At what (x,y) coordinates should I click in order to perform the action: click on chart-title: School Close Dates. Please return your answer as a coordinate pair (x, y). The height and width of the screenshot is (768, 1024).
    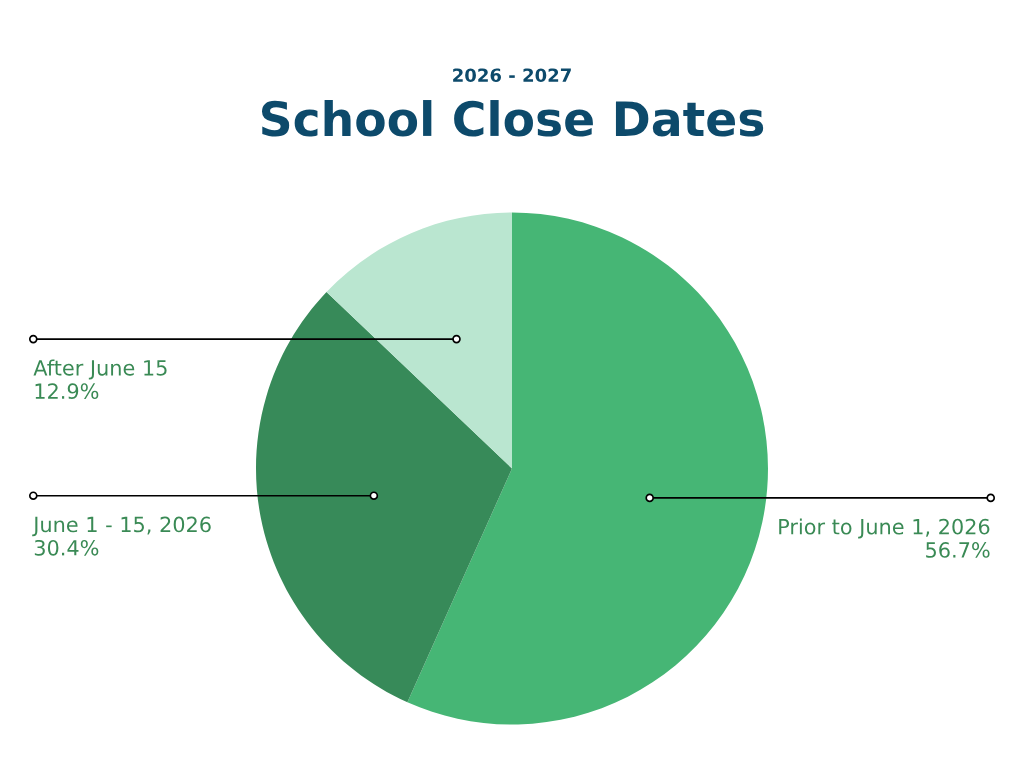
    Looking at the image, I should click on (513, 118).